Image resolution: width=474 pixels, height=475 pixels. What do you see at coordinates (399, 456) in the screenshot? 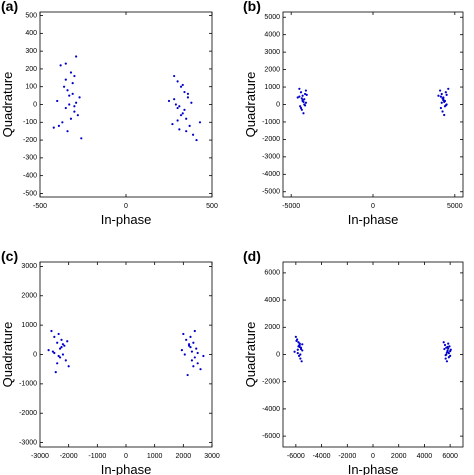
I see `x-tick-label: 2000` at bounding box center [399, 456].